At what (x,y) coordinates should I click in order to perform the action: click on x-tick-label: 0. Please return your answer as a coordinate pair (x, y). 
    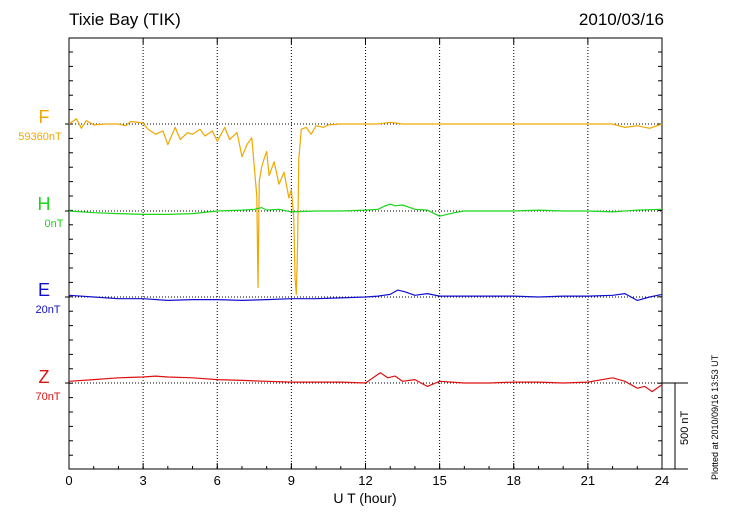
    Looking at the image, I should click on (69, 480).